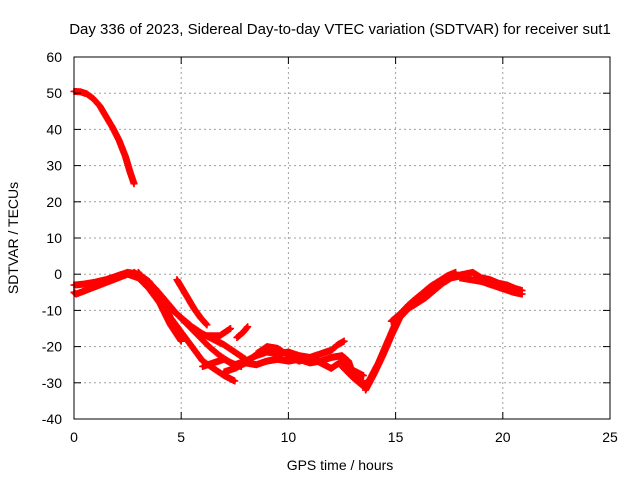 Image resolution: width=640 pixels, height=480 pixels. I want to click on y-tick-label: -30, so click(52, 383).